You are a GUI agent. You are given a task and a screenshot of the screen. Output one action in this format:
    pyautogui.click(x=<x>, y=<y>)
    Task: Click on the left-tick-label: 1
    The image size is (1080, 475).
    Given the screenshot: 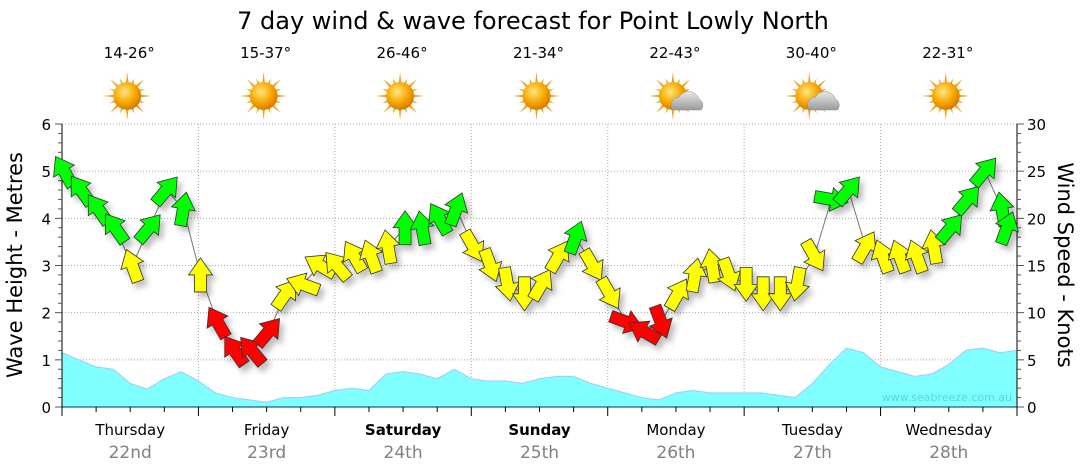 What is the action you would take?
    pyautogui.click(x=46, y=361)
    